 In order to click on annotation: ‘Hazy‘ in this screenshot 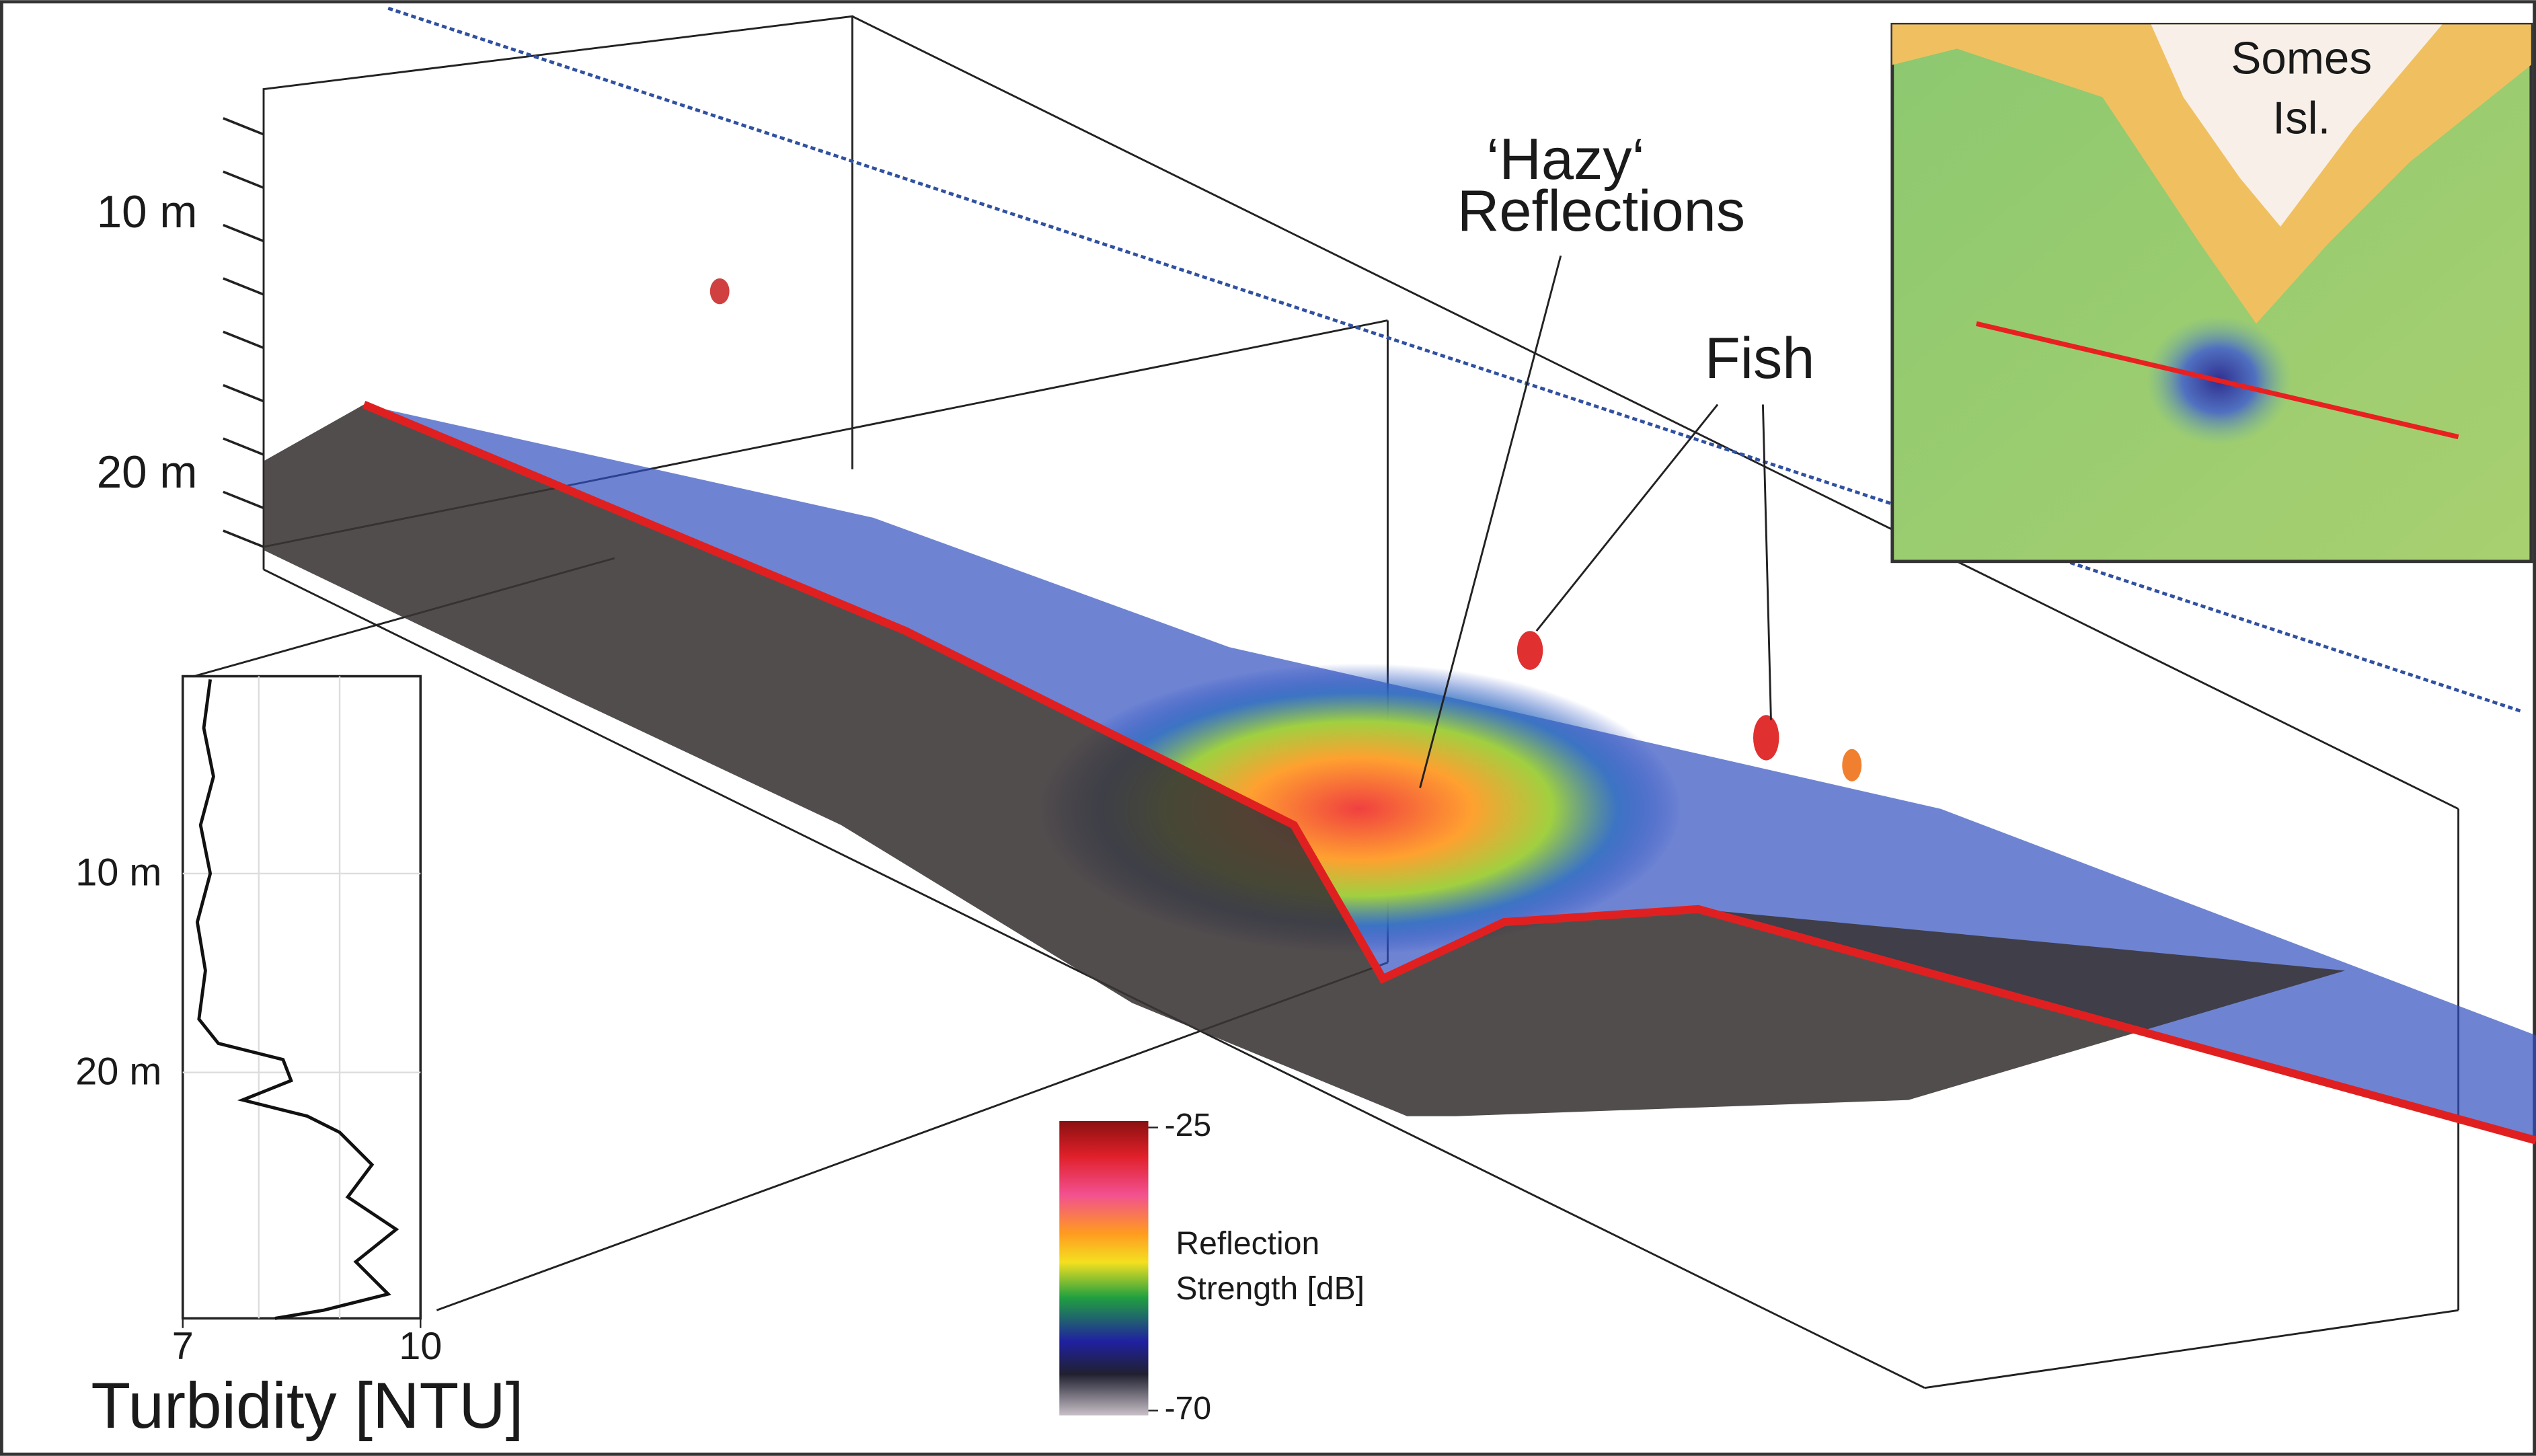, I will do `click(1565, 159)`.